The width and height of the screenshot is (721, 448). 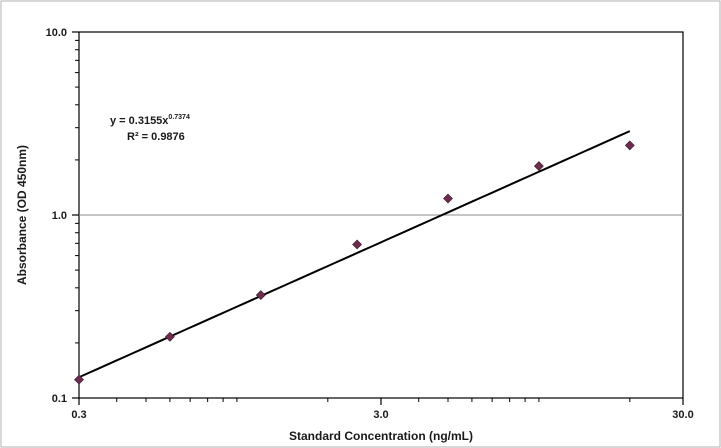 I want to click on y-axis-title: Absorbance (OD 450nm), so click(x=22, y=215).